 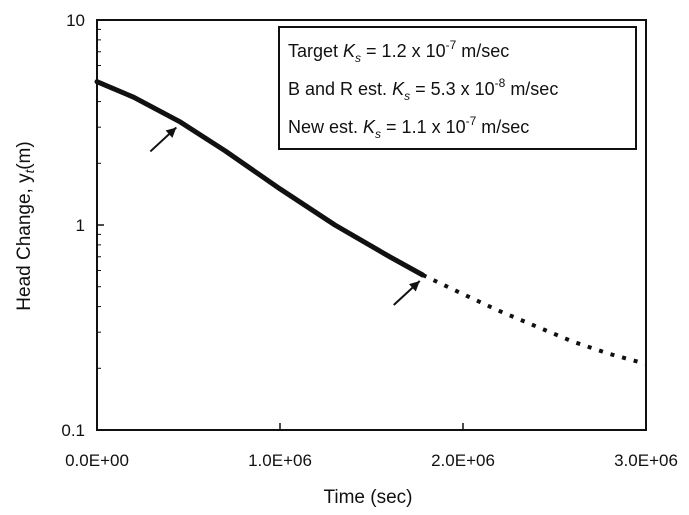 I want to click on x-tick-label-1: 1.0E+06, so click(x=280, y=460).